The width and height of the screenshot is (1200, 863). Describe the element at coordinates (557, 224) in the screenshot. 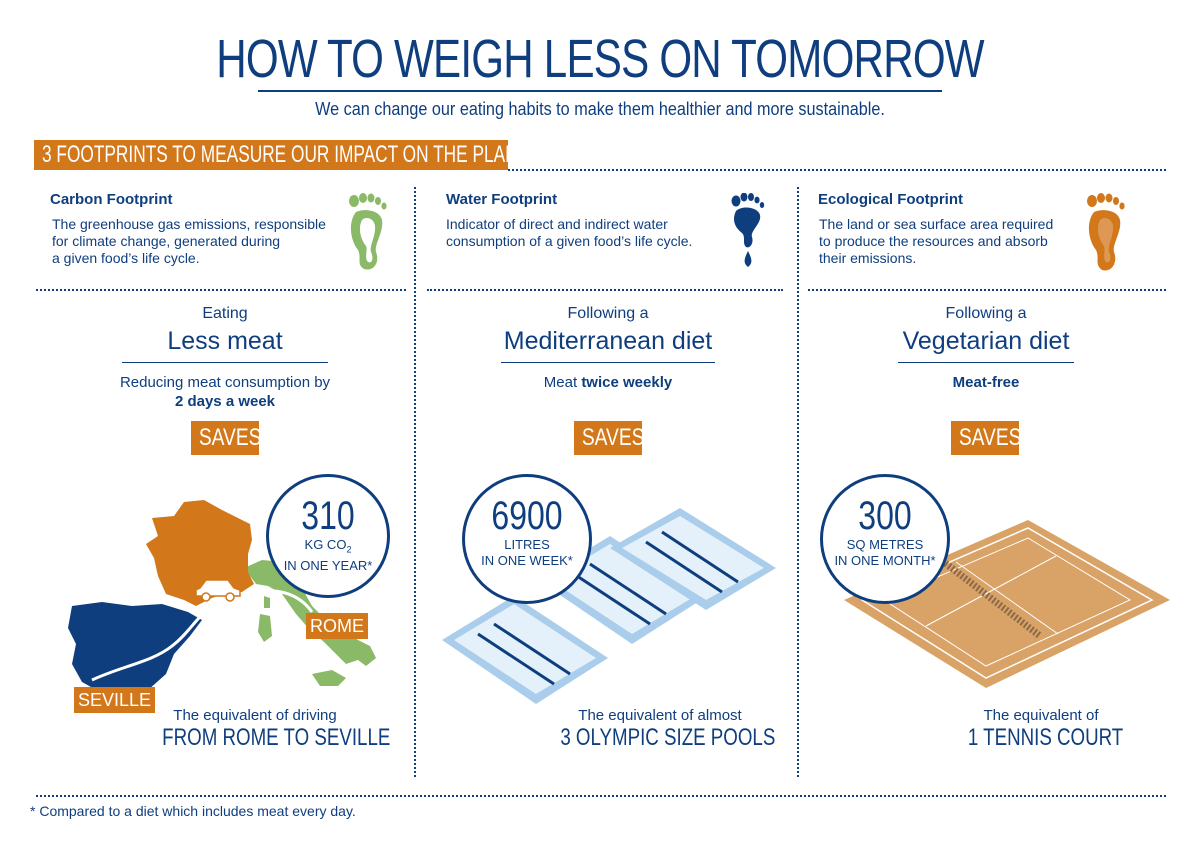

I see `water-desc-line: Indicator of direct and indirect water` at that location.